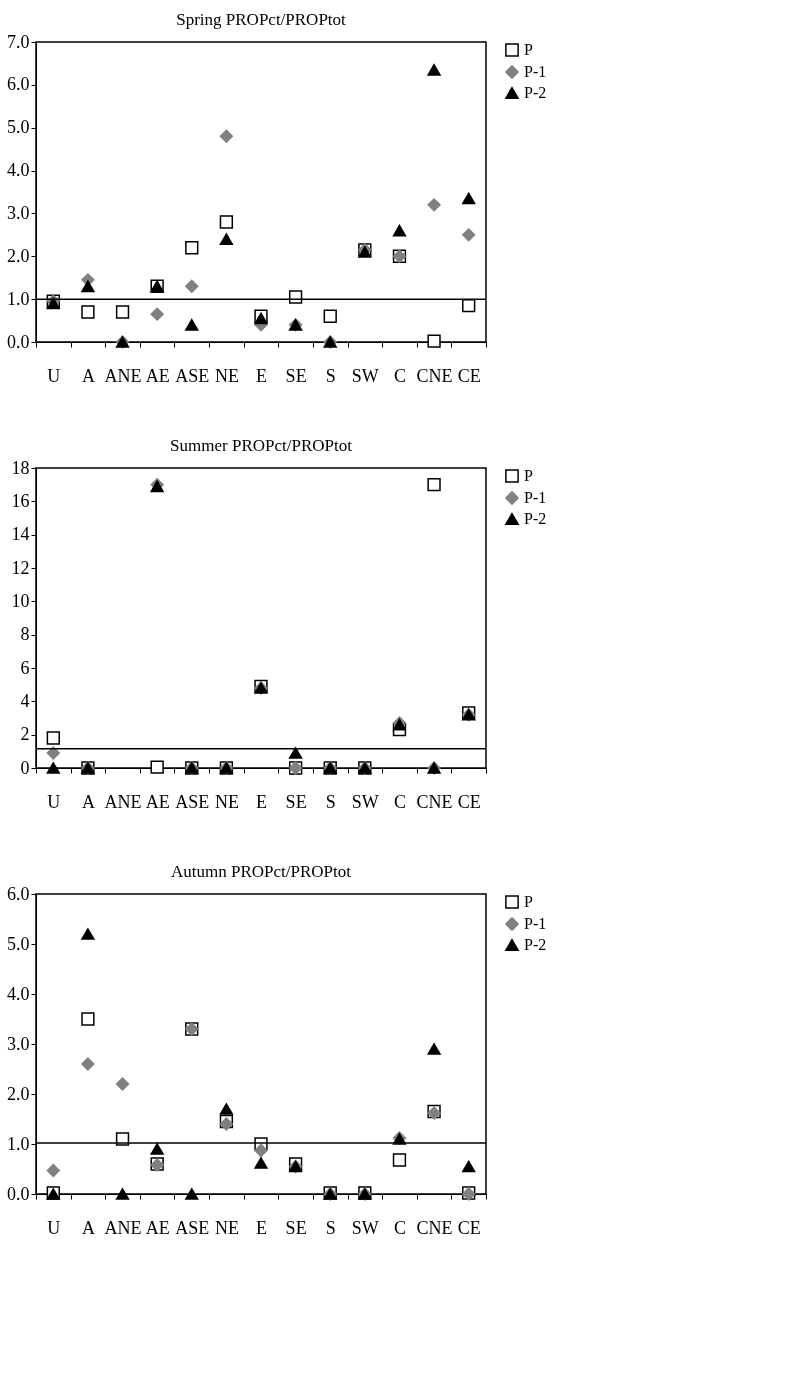 This screenshot has width=795, height=1373. What do you see at coordinates (25, 667) in the screenshot?
I see `y-tick-label: 6` at bounding box center [25, 667].